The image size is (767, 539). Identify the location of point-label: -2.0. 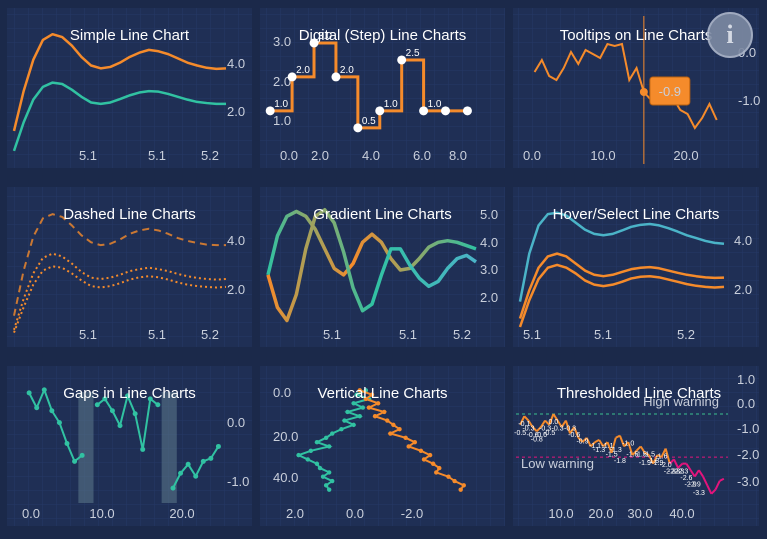
(666, 465).